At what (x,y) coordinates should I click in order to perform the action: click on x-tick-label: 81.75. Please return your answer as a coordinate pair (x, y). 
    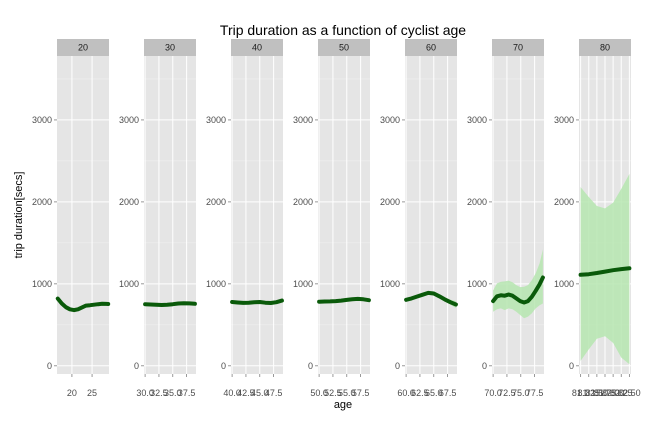
    Looking at the image, I should click on (605, 393).